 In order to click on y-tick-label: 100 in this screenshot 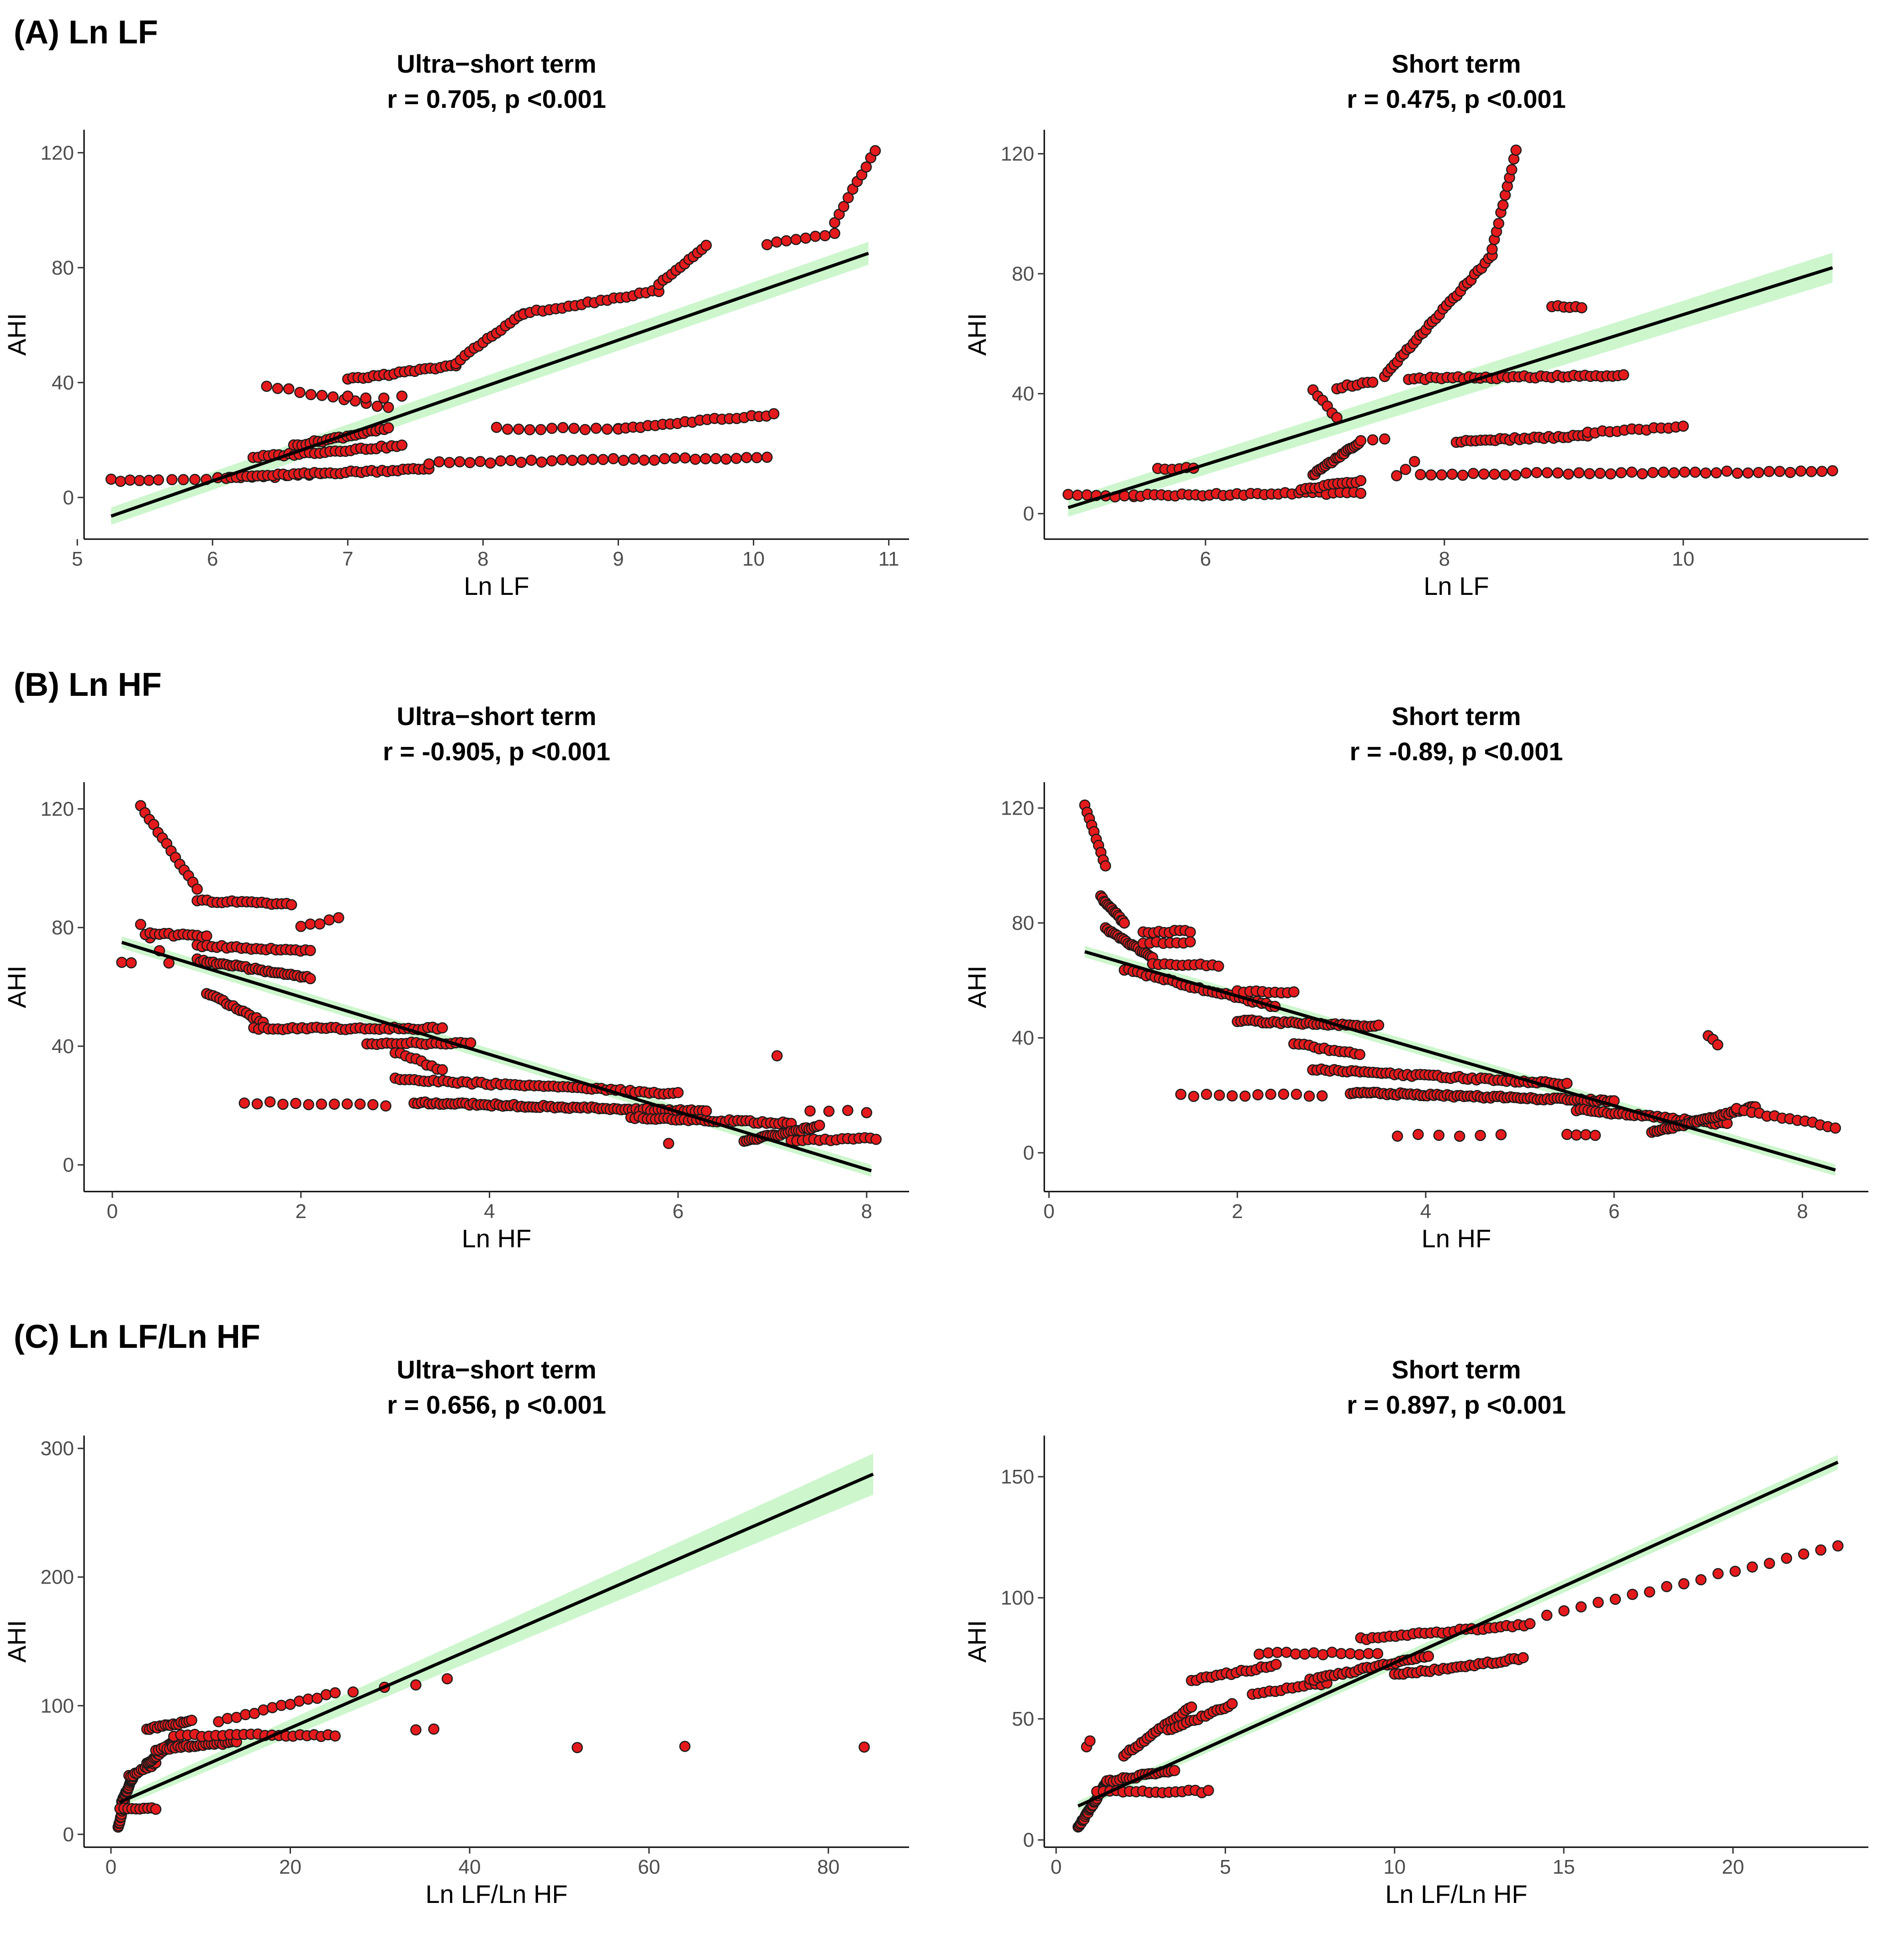, I will do `click(58, 1706)`.